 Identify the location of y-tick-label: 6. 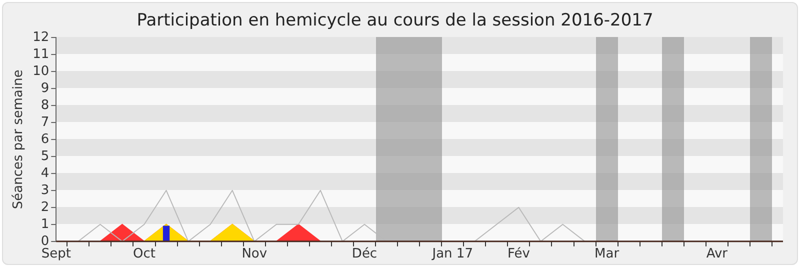
(45, 139).